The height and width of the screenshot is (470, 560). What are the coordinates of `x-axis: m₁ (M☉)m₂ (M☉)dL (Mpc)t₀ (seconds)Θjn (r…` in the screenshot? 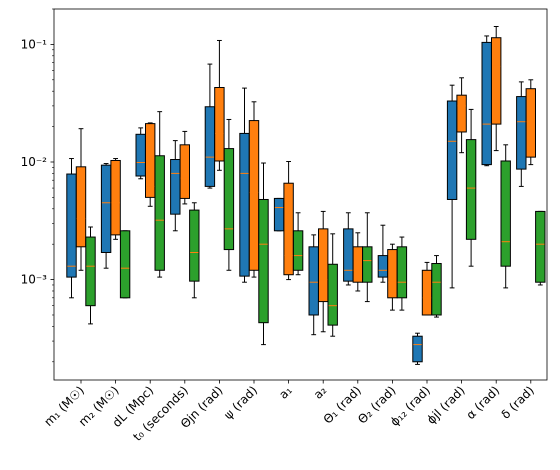 It's located at (289, 412).